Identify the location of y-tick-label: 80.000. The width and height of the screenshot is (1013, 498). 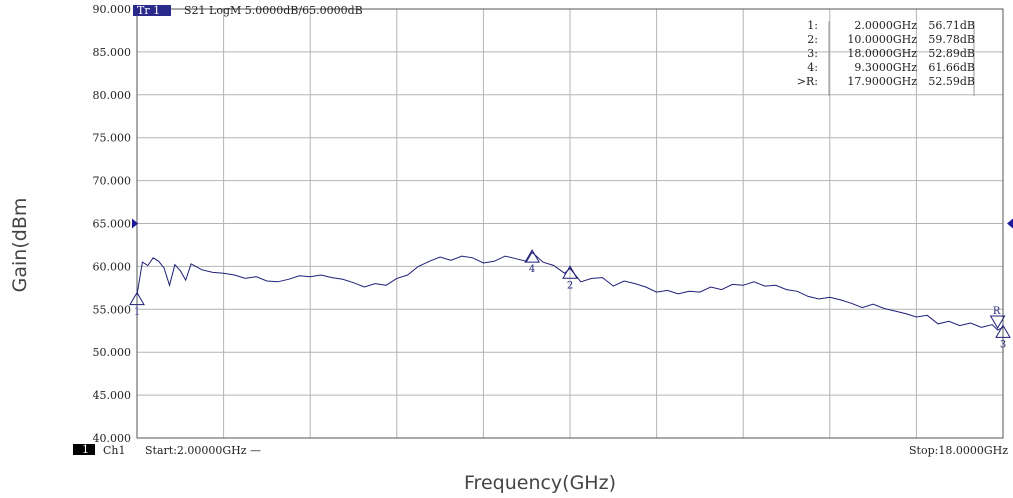
(112, 95).